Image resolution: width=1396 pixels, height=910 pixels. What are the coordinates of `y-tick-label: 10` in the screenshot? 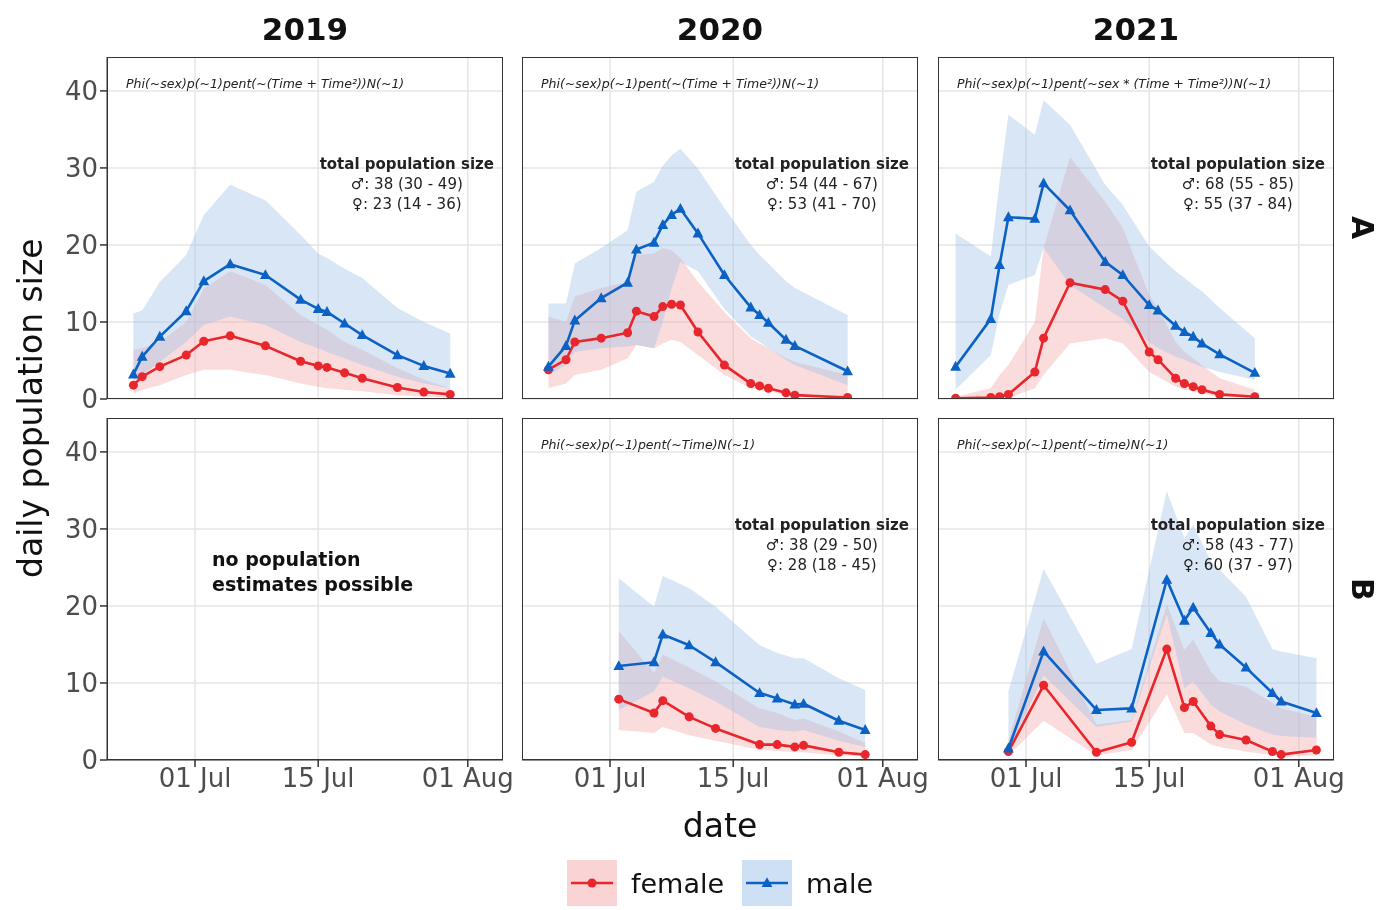 It's located at (81, 683).